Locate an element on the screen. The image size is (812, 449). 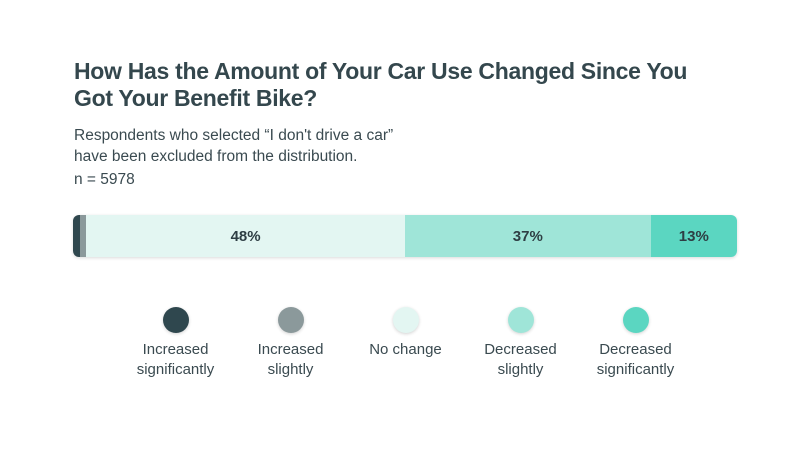
legend-label: Decreased significantly is located at coordinates (635, 360).